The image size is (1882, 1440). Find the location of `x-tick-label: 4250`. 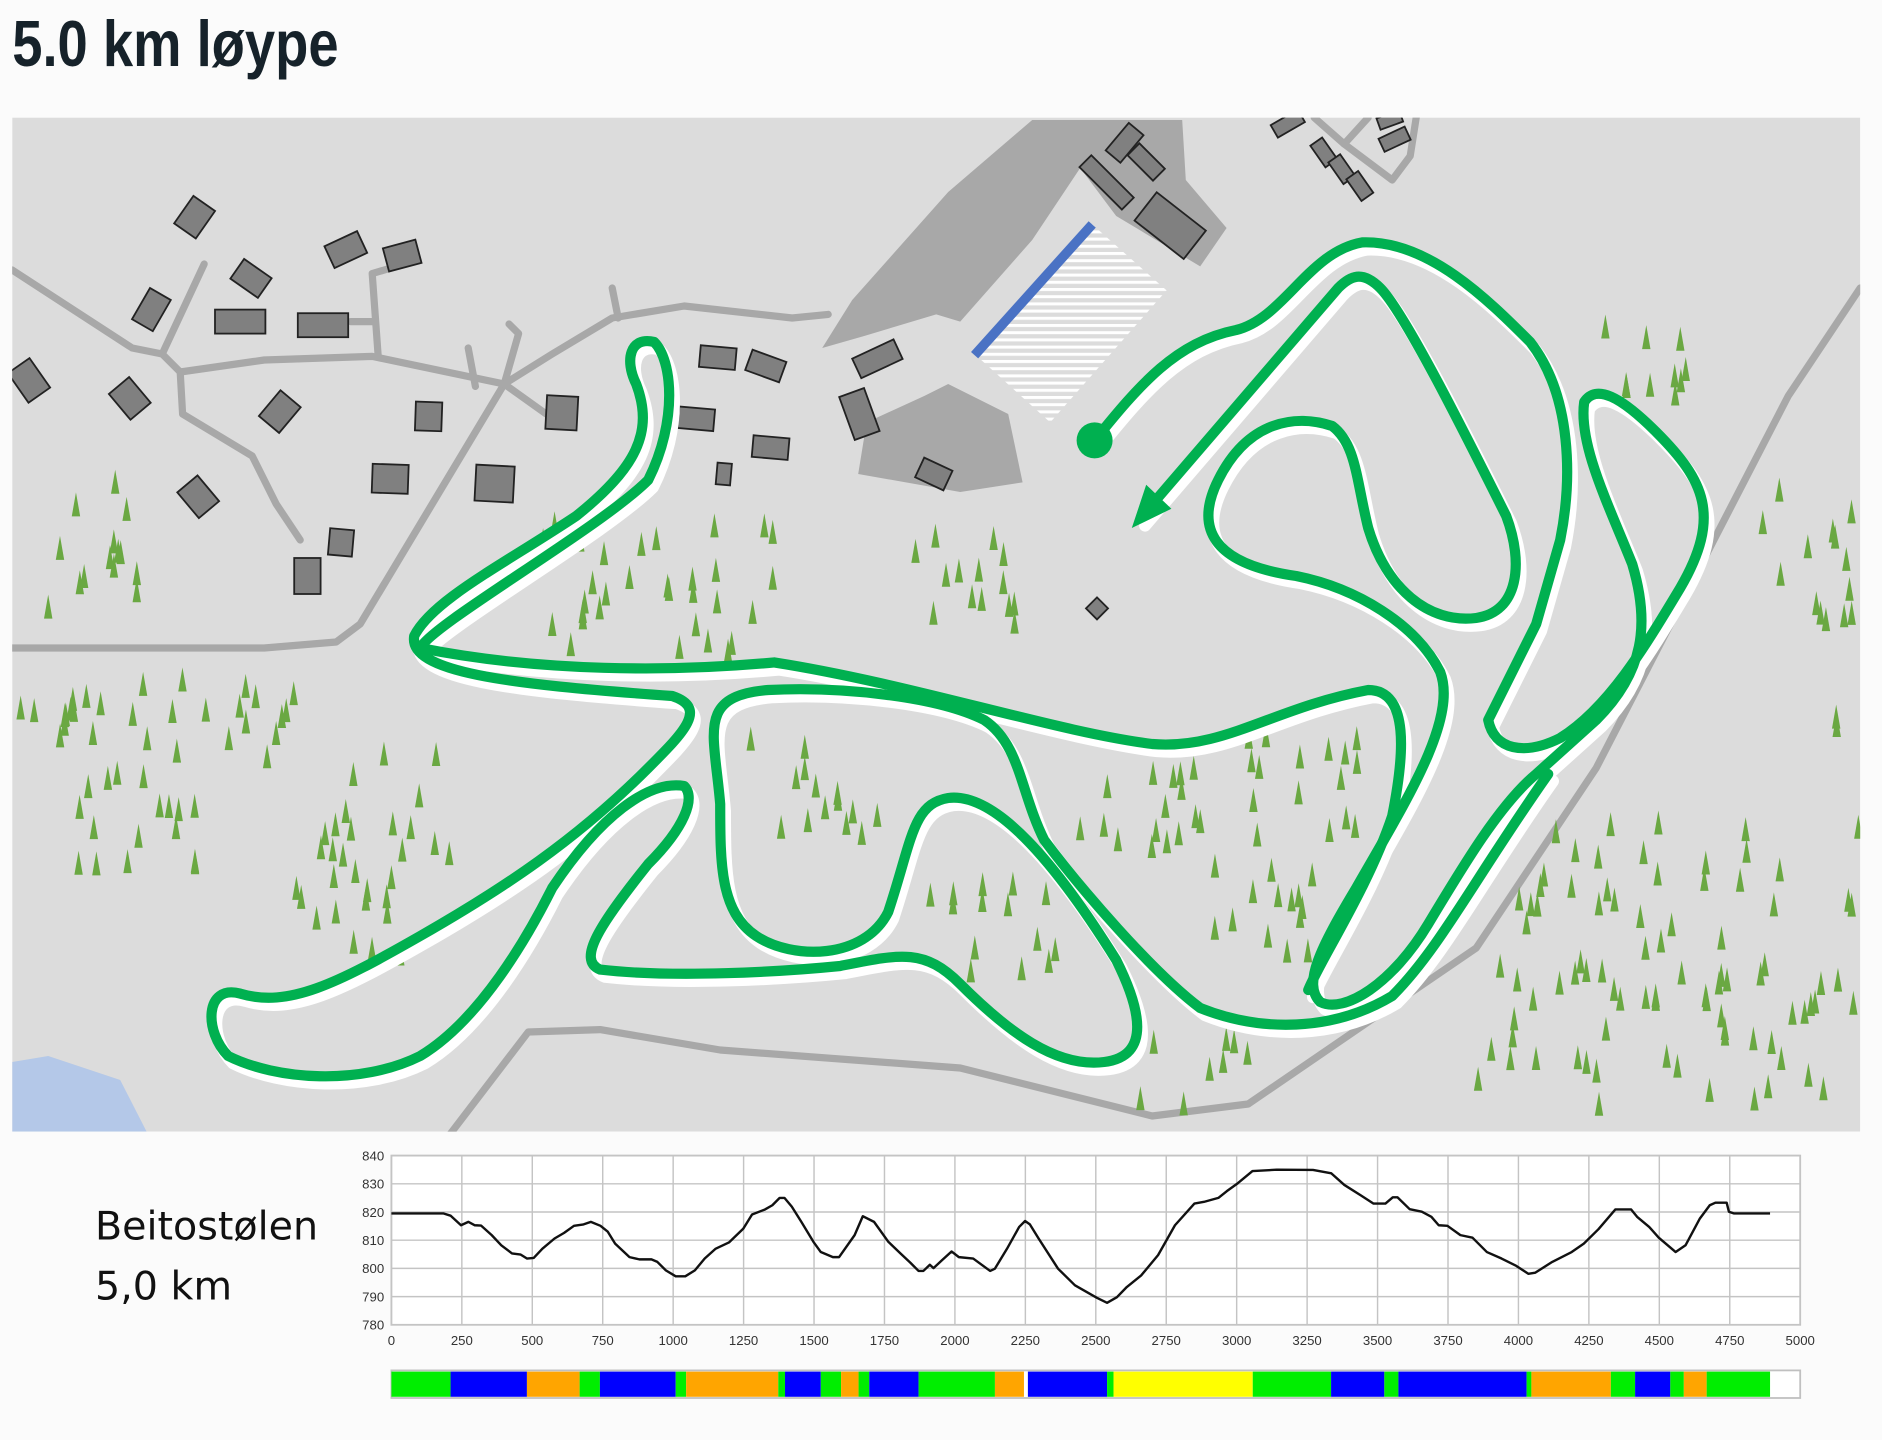

x-tick-label: 4250 is located at coordinates (1588, 1340).